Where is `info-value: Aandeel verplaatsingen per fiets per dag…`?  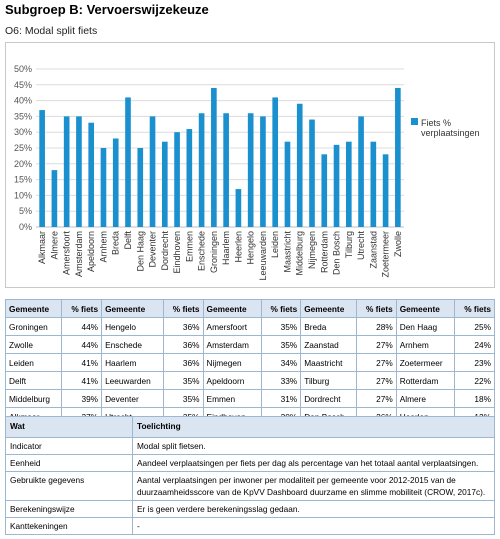 info-value: Aandeel verplaatsingen per fiets per dag… is located at coordinates (313, 463).